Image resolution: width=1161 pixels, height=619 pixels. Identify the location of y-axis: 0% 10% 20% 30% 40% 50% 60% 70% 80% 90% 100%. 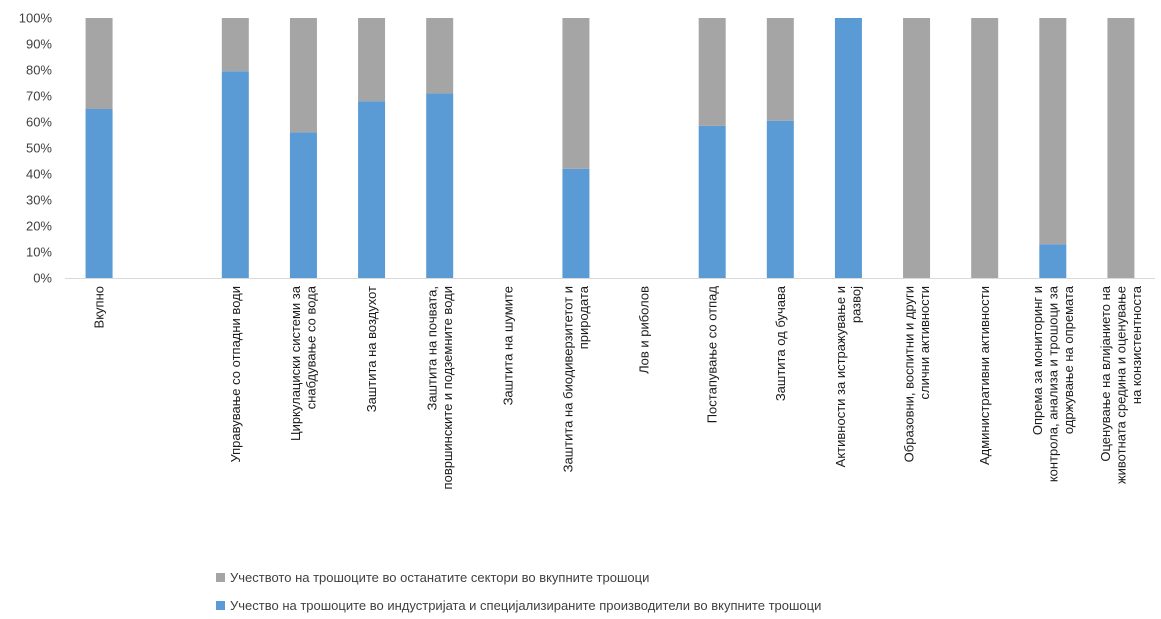
(36, 148).